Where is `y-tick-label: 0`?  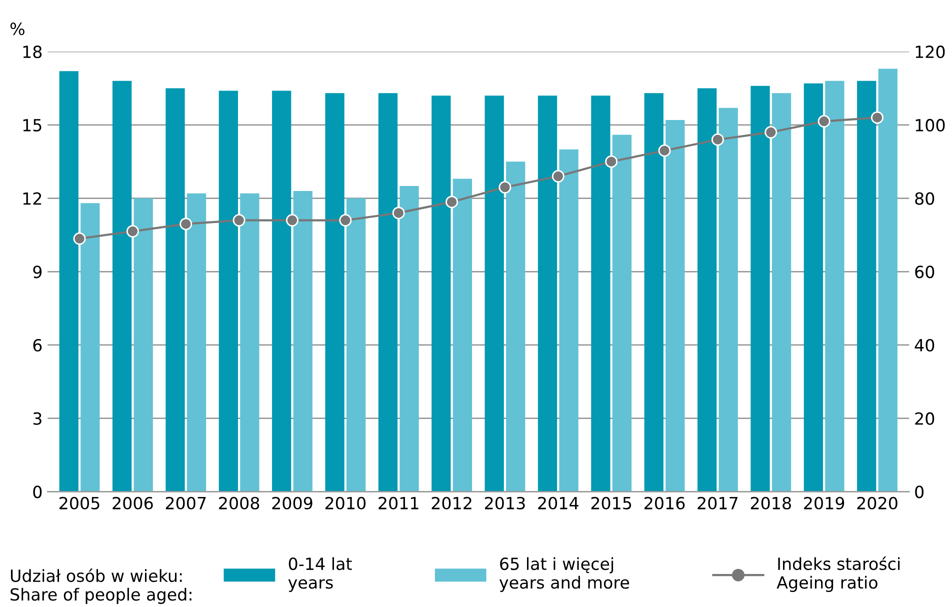
y-tick-label: 0 is located at coordinates (37, 492).